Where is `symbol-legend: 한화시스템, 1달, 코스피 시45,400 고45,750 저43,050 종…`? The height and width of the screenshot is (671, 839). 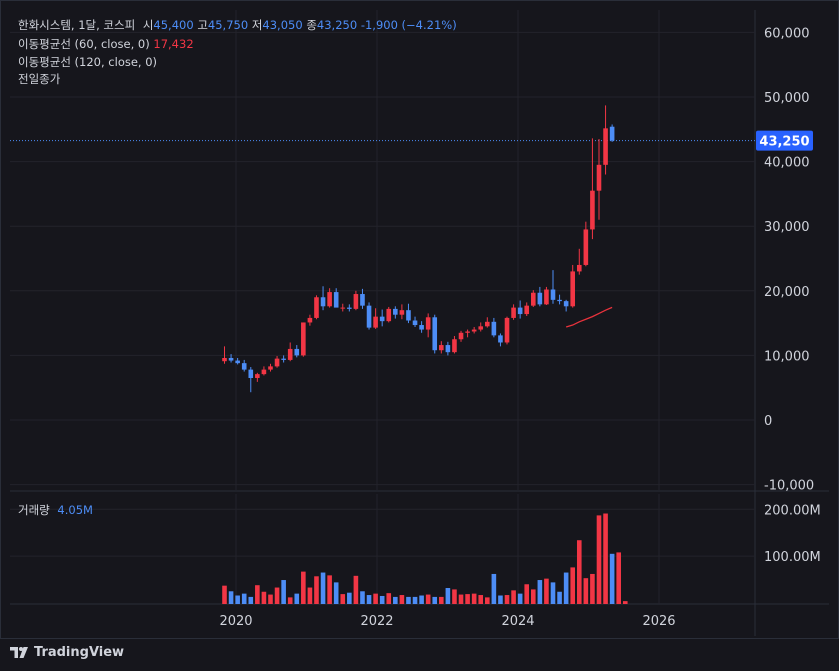
symbol-legend: 한화시스템, 1달, 코스피 시45,400 고45,750 저43,050 종… is located at coordinates (237, 25).